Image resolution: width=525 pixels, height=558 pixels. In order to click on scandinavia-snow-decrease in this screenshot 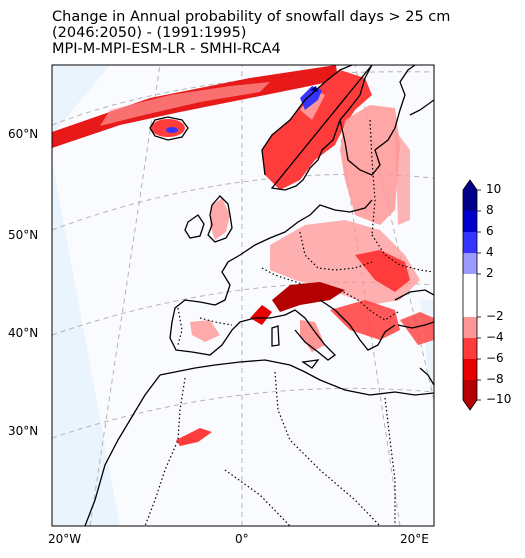, I will do `click(317, 130)`.